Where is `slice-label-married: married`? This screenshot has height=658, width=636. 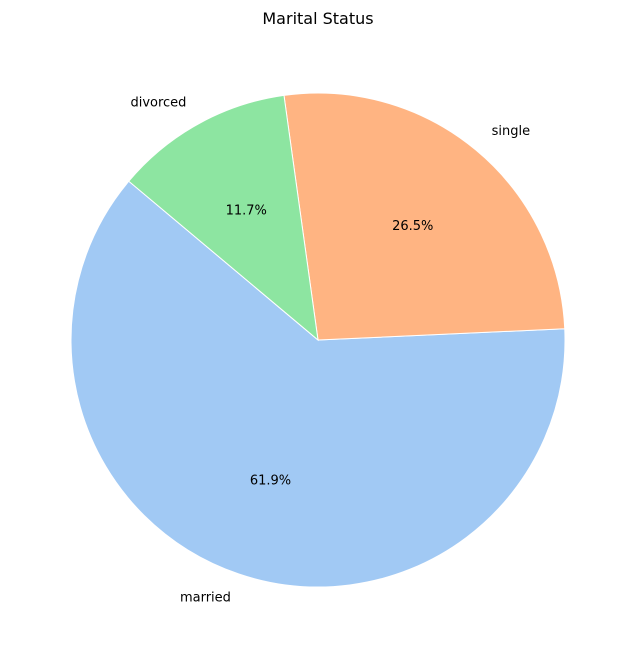 slice-label-married: married is located at coordinates (205, 597).